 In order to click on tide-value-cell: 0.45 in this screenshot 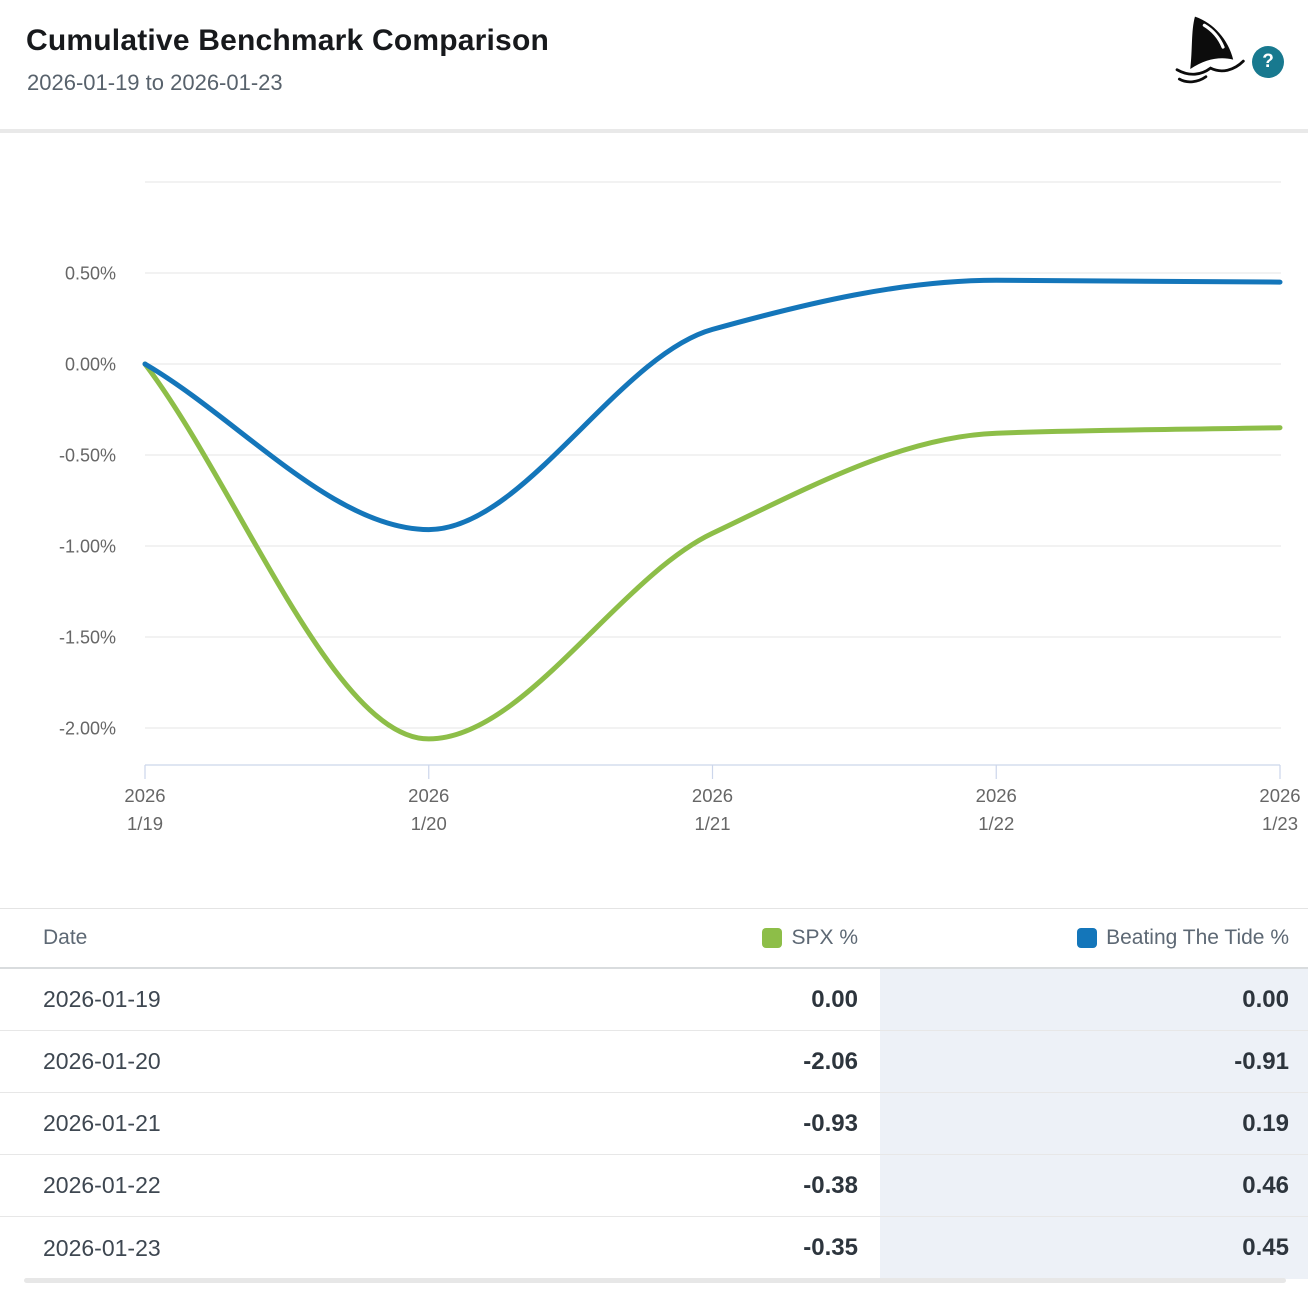, I will do `click(1094, 1248)`.